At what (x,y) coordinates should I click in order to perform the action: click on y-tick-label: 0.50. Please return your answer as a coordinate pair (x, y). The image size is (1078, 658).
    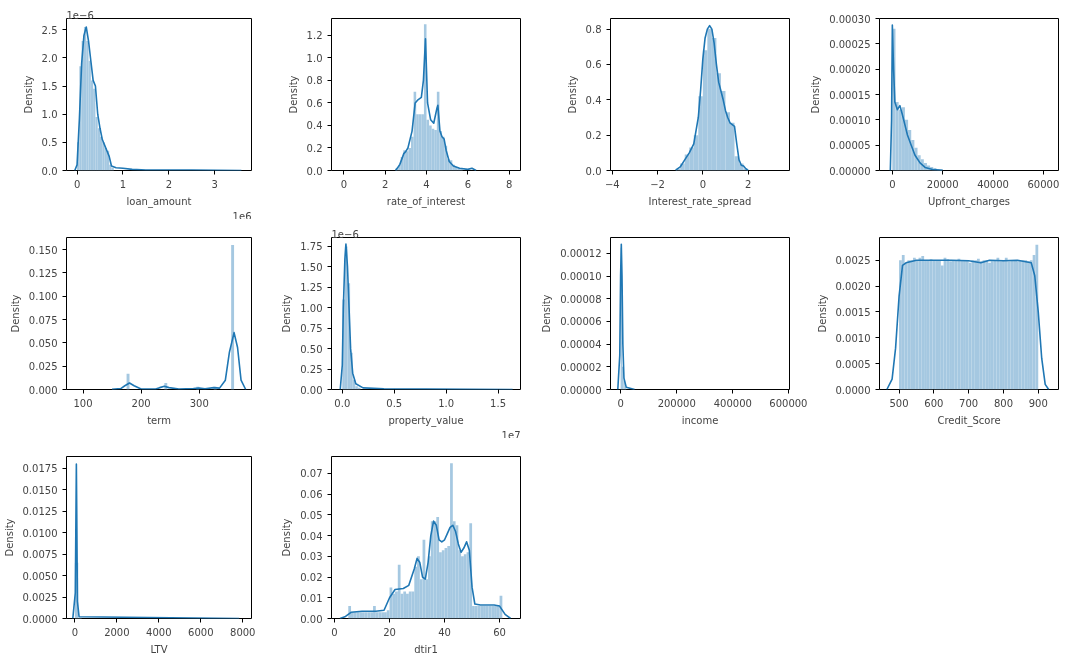
    Looking at the image, I should click on (311, 349).